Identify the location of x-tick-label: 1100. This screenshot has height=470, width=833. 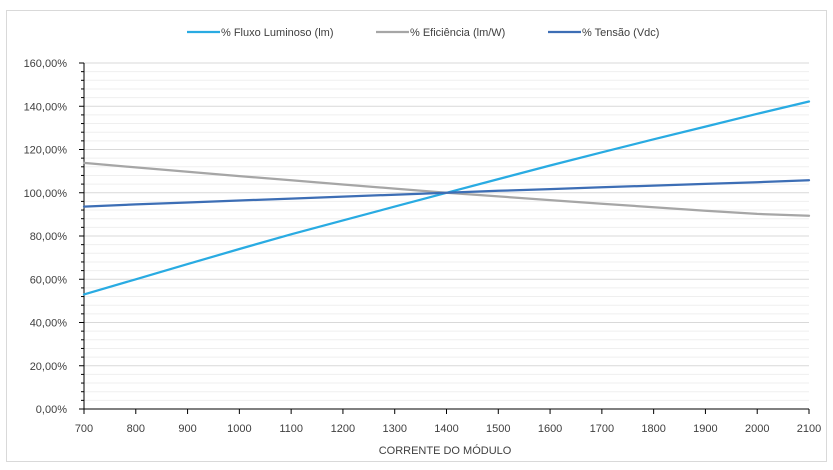
(291, 429).